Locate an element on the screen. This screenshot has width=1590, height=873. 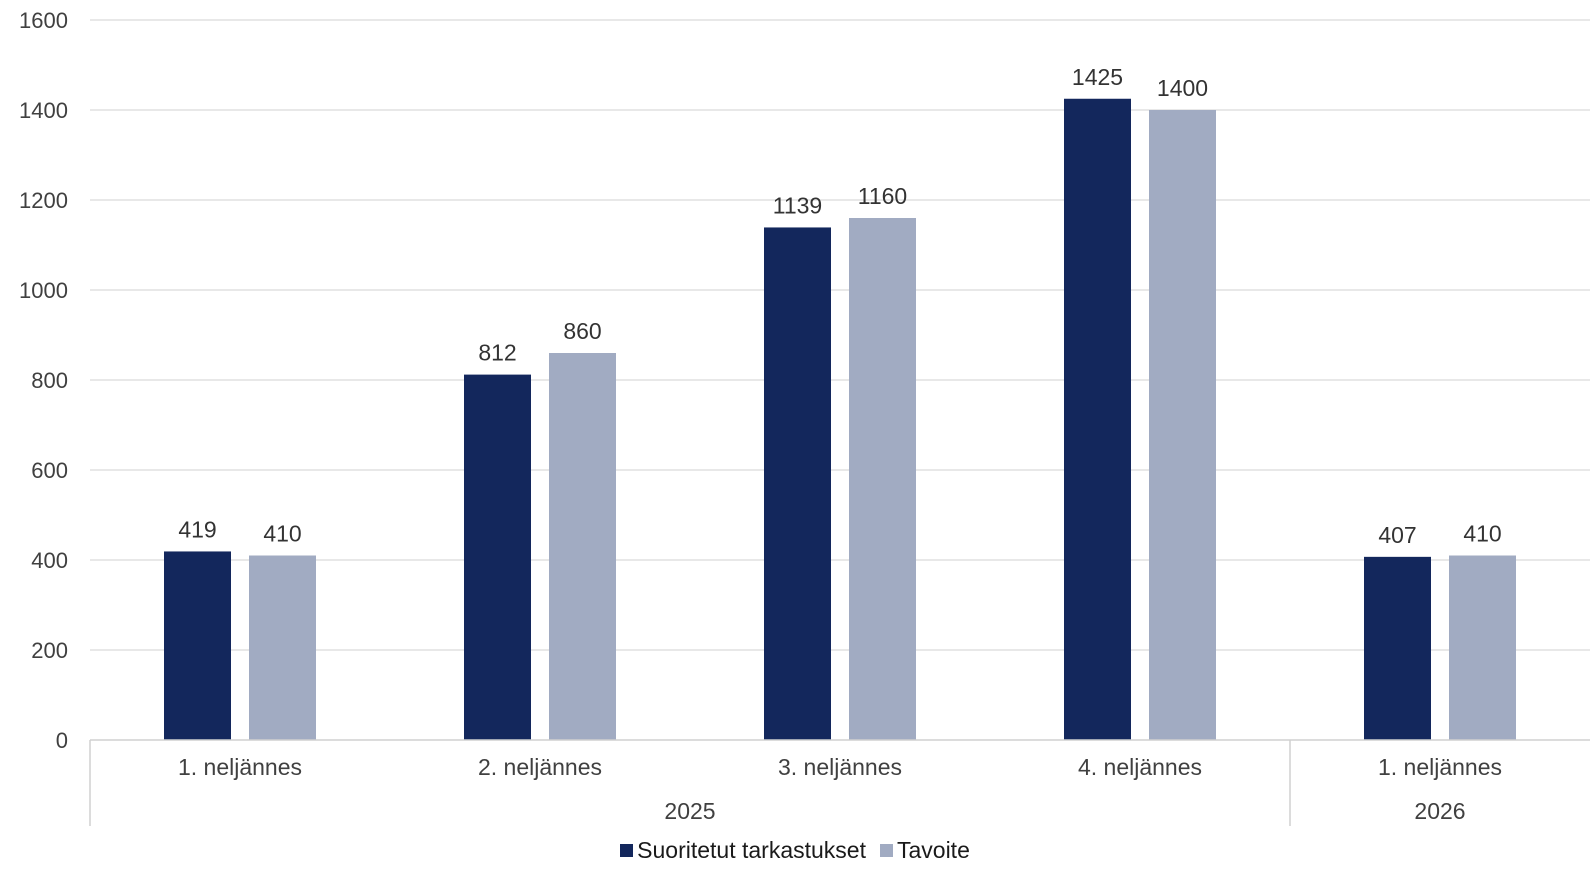
group-label-2026: 2026 is located at coordinates (1439, 811).